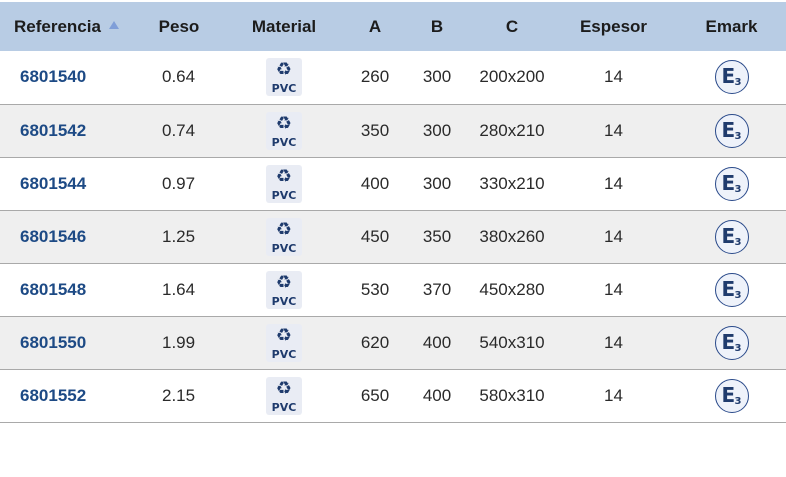 This screenshot has height=477, width=786. Describe the element at coordinates (179, 77) in the screenshot. I see `weight-cell: 0.64` at that location.